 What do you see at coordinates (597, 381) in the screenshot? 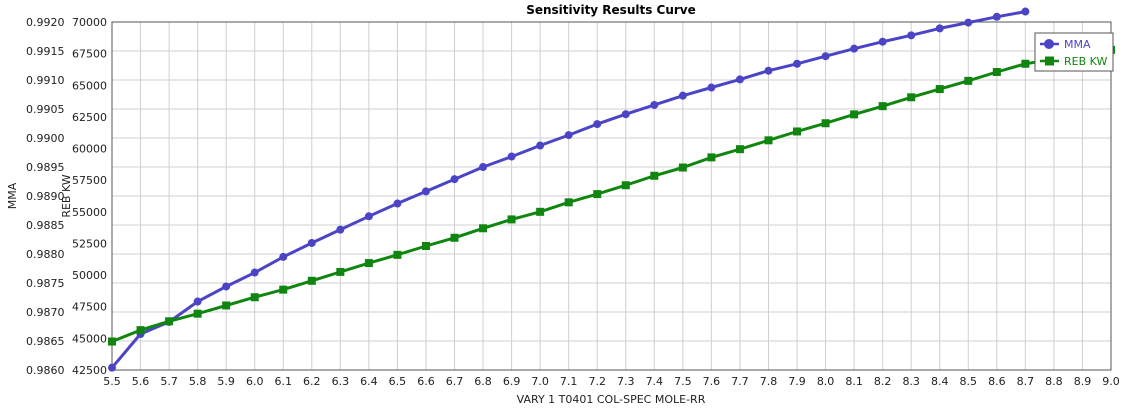
I see `x-tick-label: 7.2` at bounding box center [597, 381].